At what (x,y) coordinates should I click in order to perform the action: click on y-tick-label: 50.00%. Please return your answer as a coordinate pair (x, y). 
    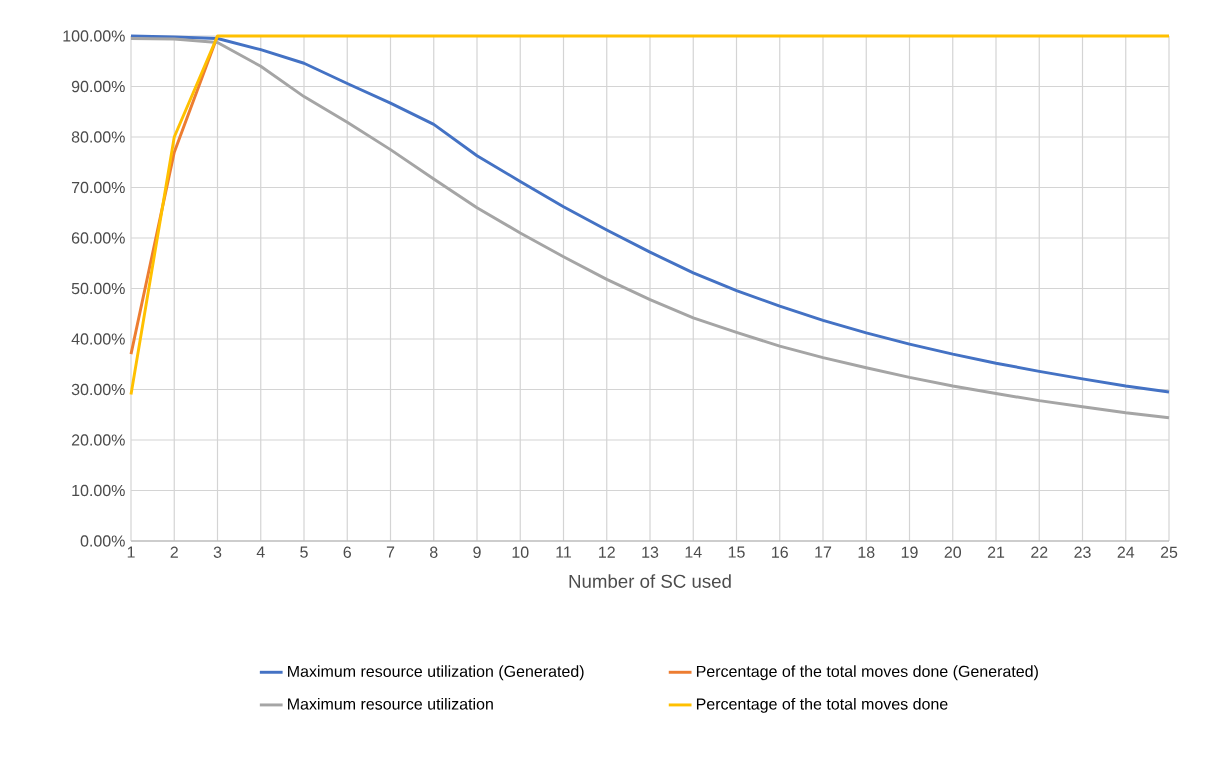
    Looking at the image, I should click on (98, 288).